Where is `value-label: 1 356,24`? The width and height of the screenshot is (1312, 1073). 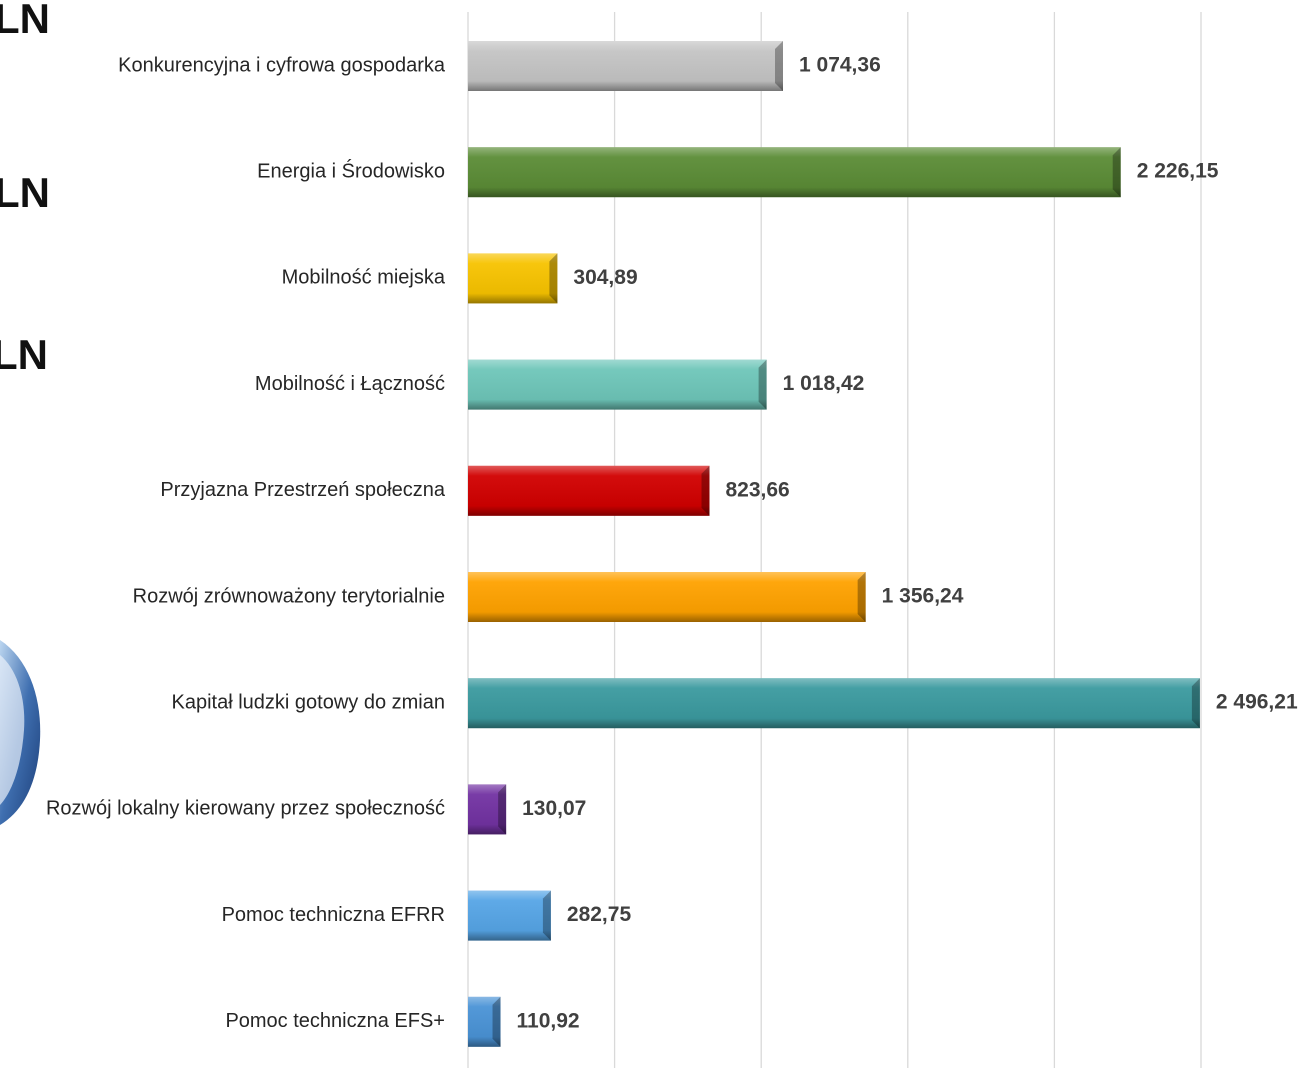 value-label: 1 356,24 is located at coordinates (923, 596).